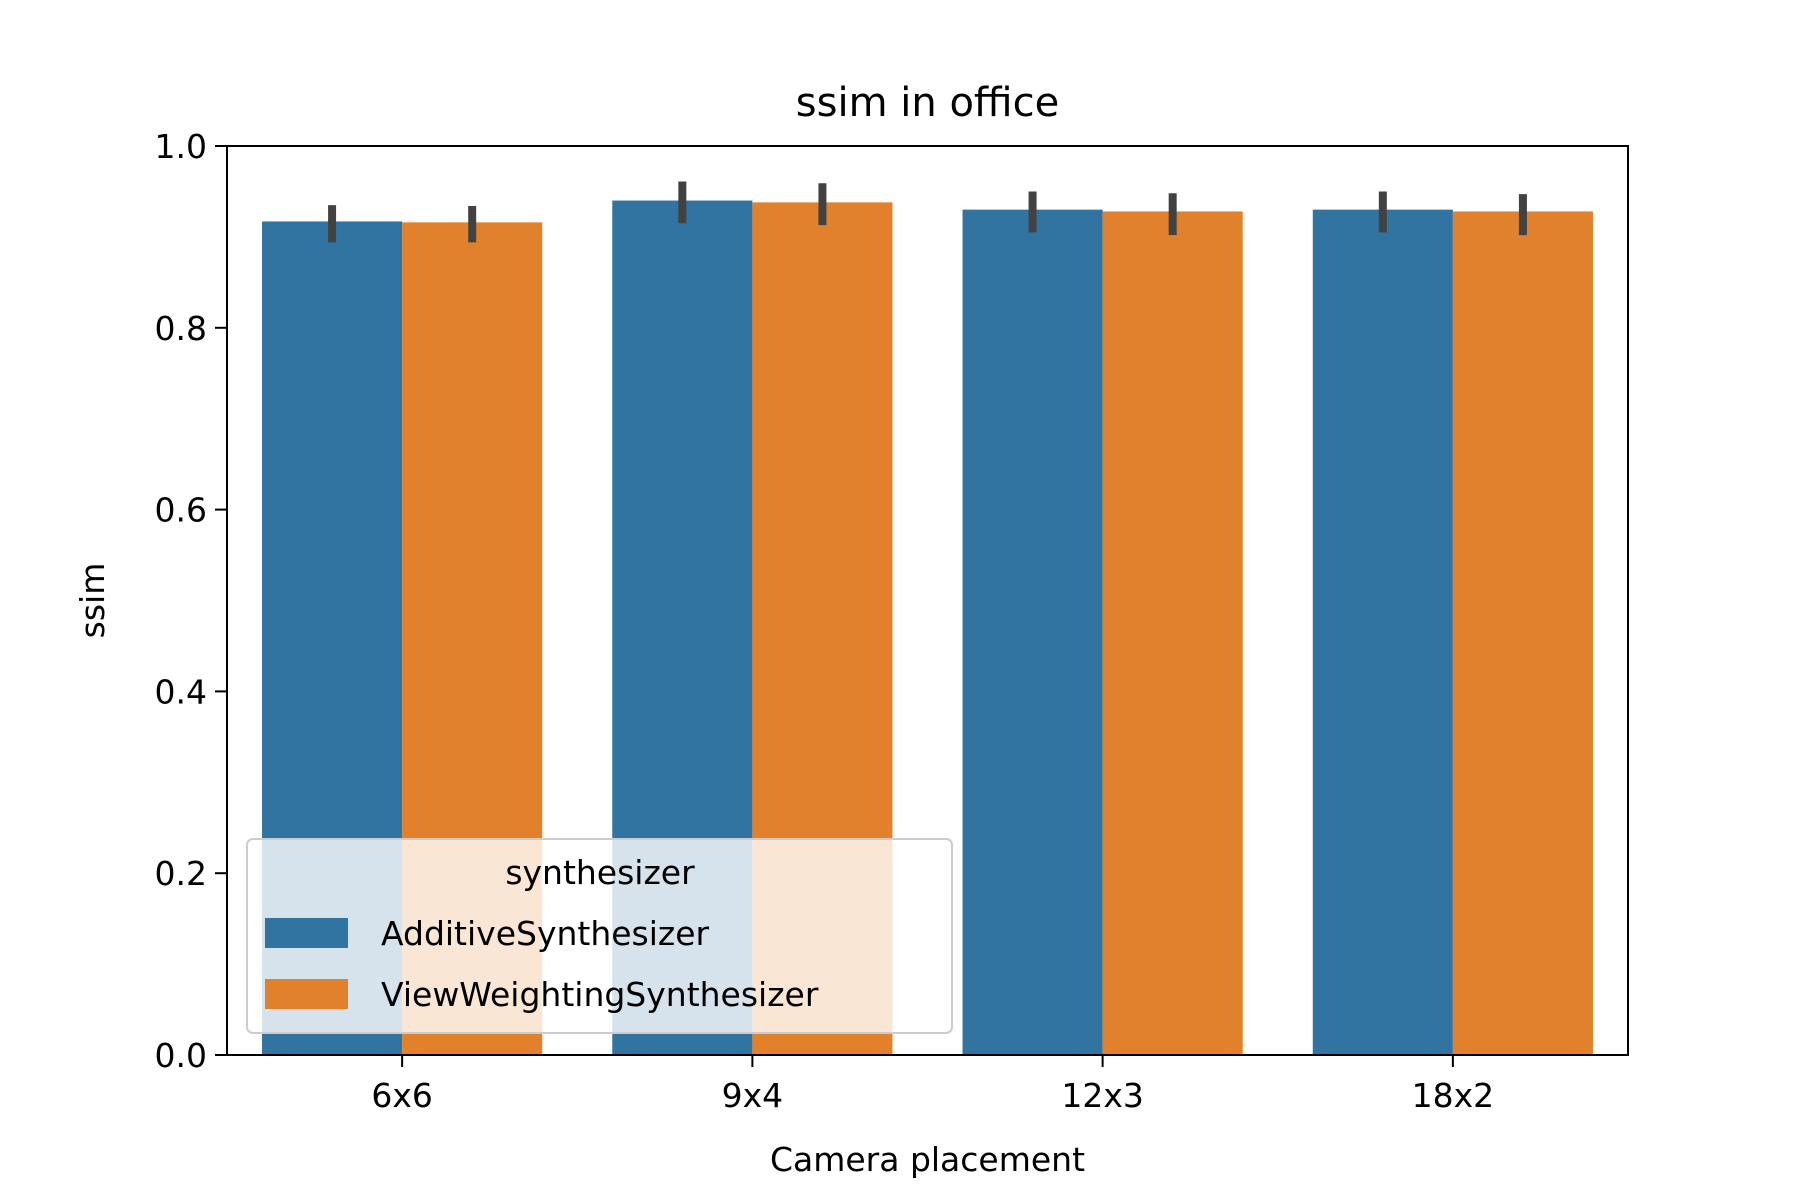  I want to click on bar-AdditiveSynthesizer-12x3, so click(1032, 632).